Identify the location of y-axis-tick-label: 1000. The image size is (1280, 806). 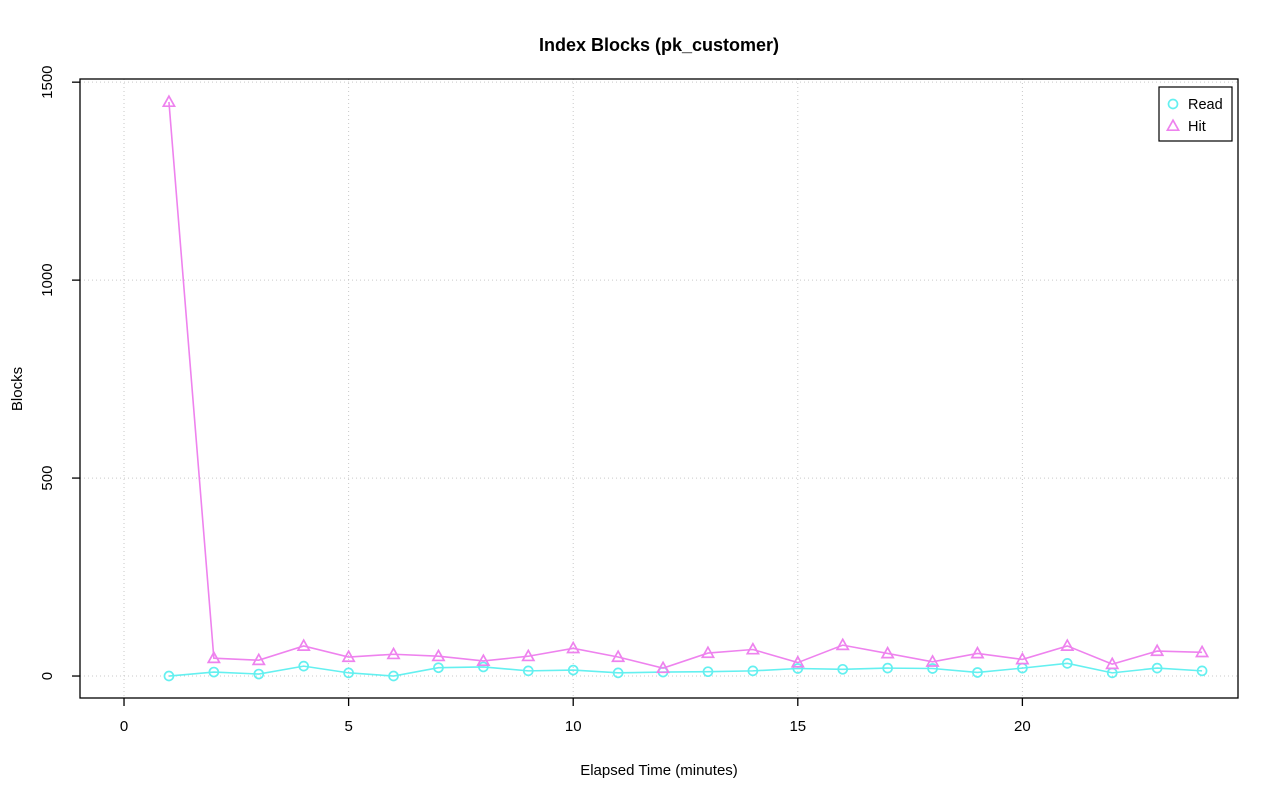
(47, 279).